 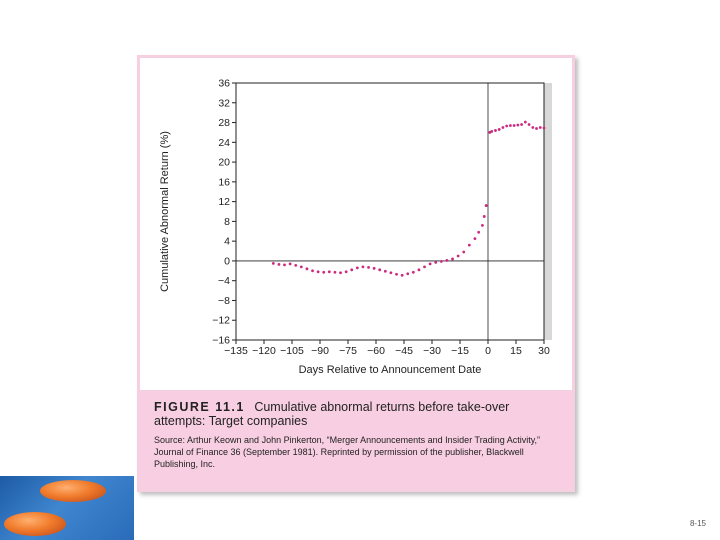 I want to click on y-tick-label: 12, so click(x=224, y=202).